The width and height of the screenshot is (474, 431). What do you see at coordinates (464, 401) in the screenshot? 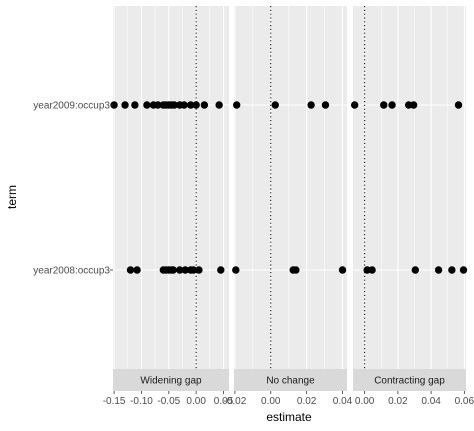
I see `x-tick-label: 0.06` at bounding box center [464, 401].